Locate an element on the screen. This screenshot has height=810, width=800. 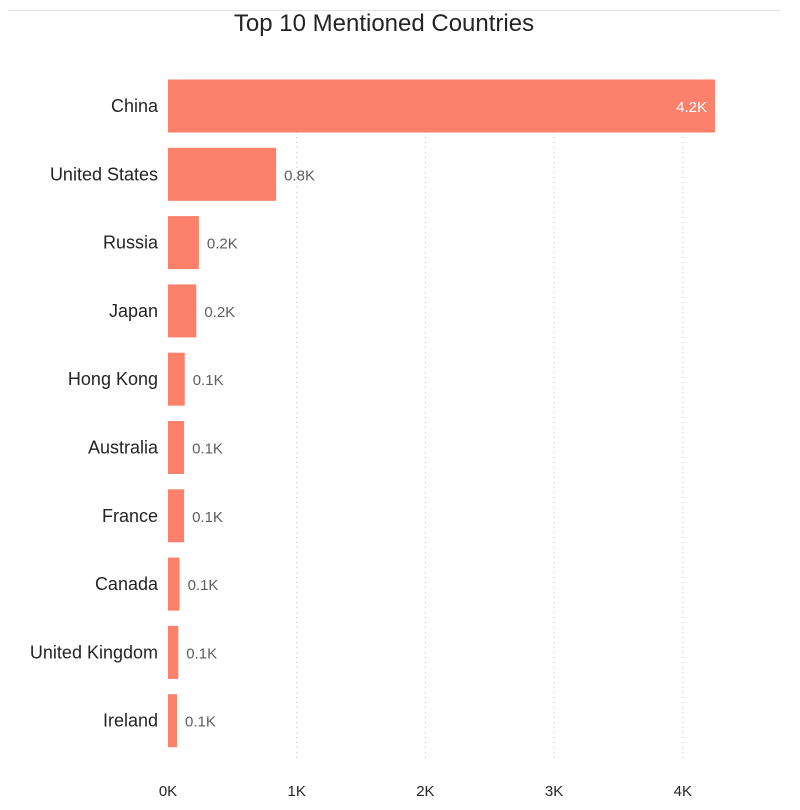
category-label: Australia is located at coordinates (123, 448).